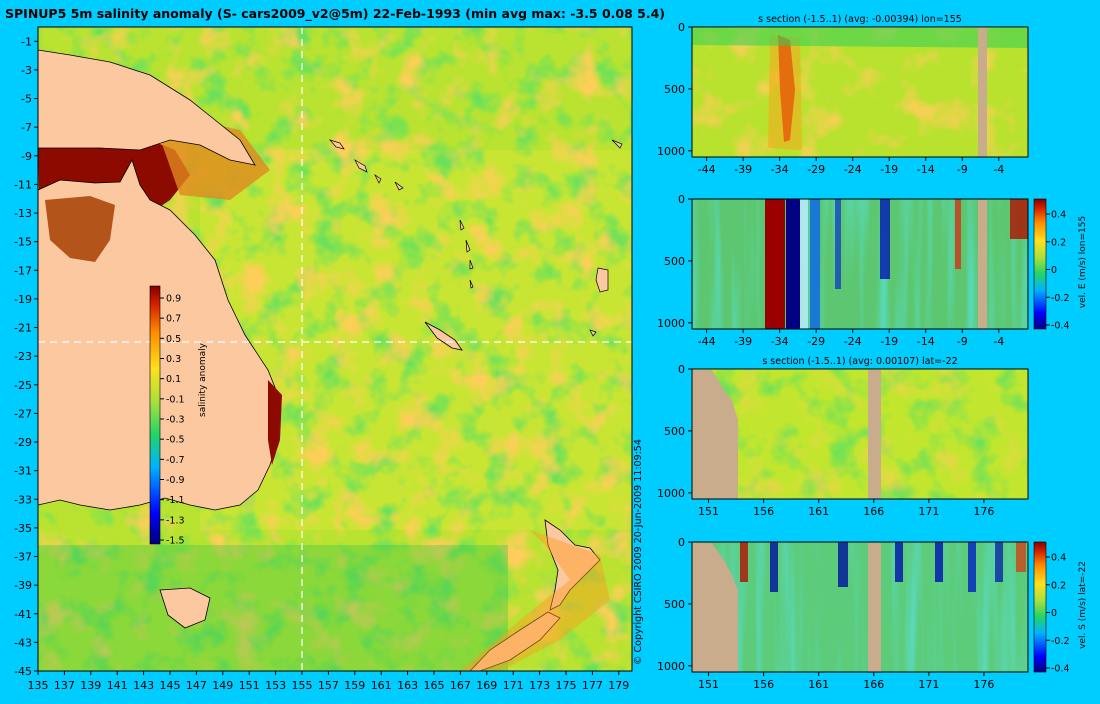 The width and height of the screenshot is (1100, 704). I want to click on salinity-colorbar-tick-label: -0.7, so click(175, 460).